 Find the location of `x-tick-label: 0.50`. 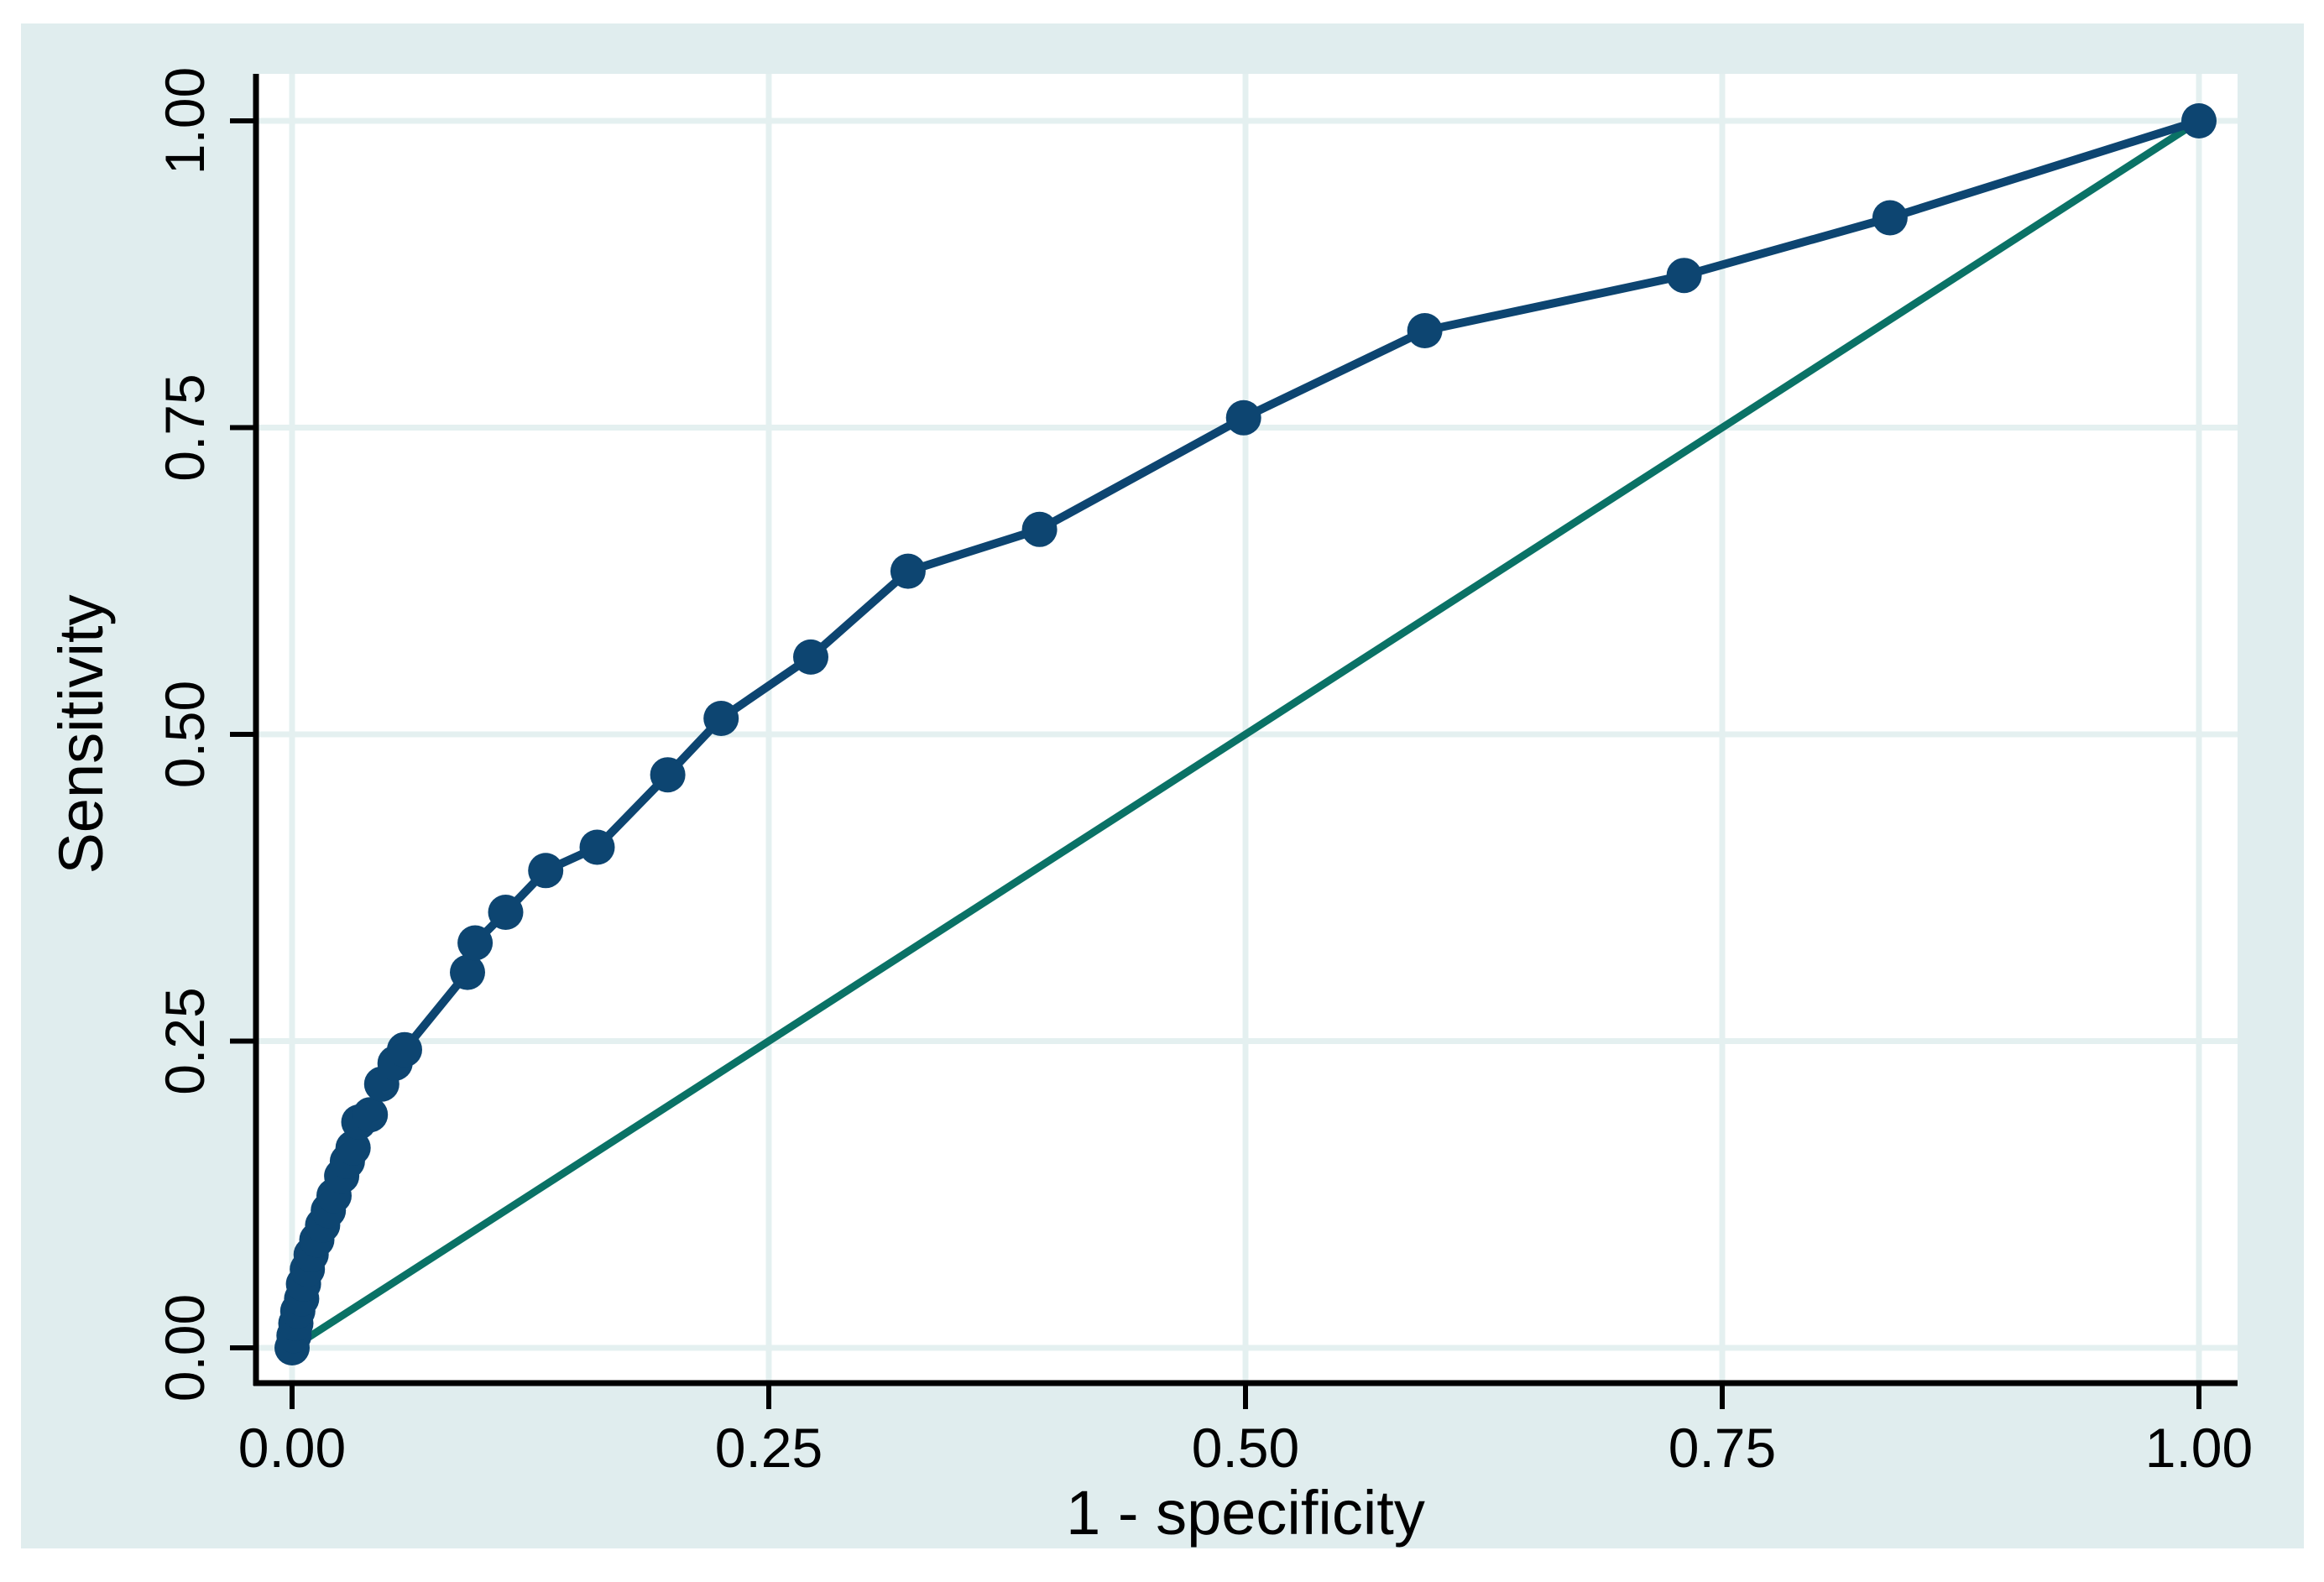

x-tick-label: 0.50 is located at coordinates (1245, 1448).